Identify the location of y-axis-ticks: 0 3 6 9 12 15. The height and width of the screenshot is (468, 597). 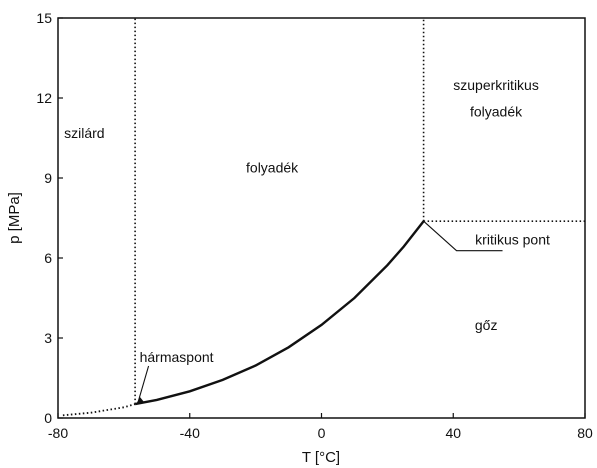
(49, 218).